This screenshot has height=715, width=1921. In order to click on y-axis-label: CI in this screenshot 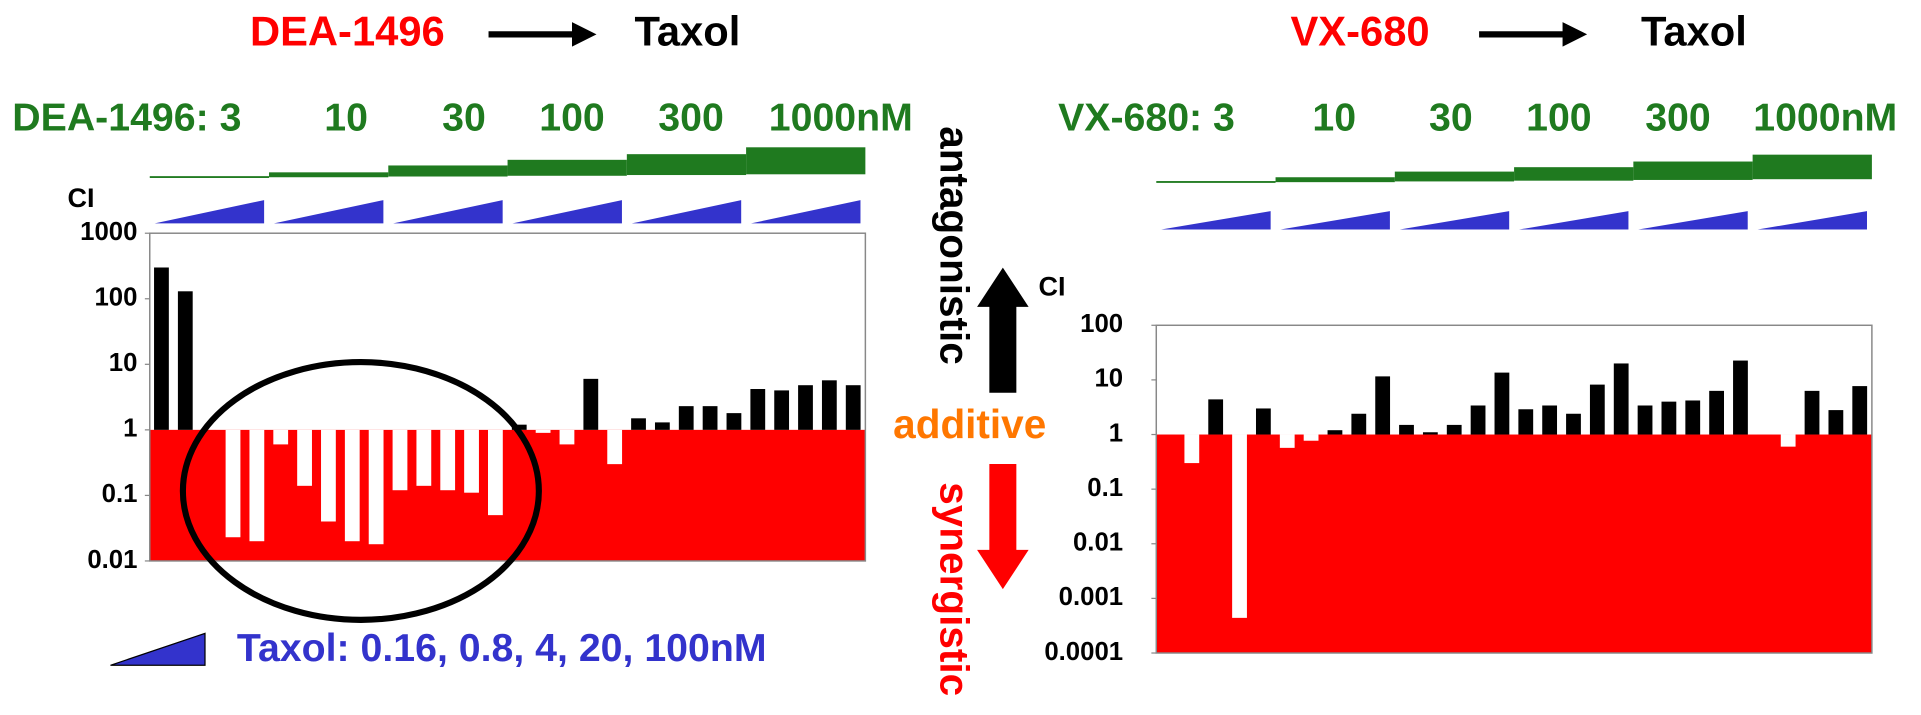, I will do `click(81, 198)`.